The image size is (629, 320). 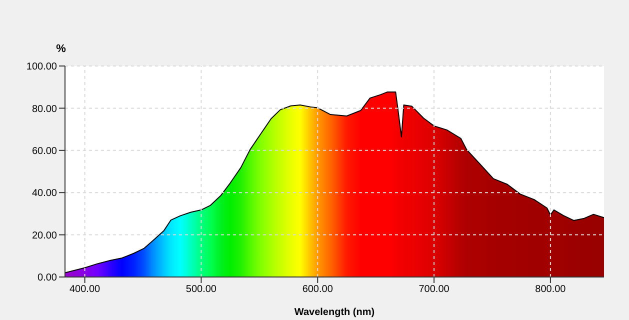 I want to click on x-tick-label: 600.00, so click(x=318, y=290).